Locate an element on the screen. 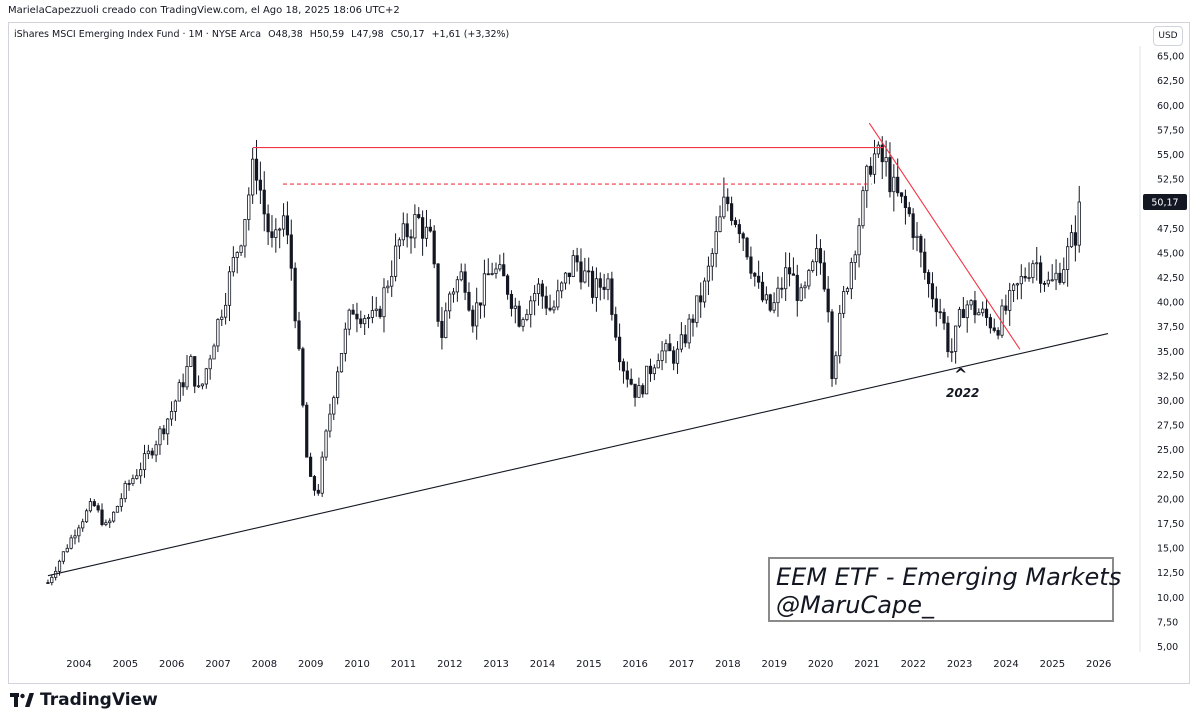  x-tick-label: 2025 is located at coordinates (1052, 664).